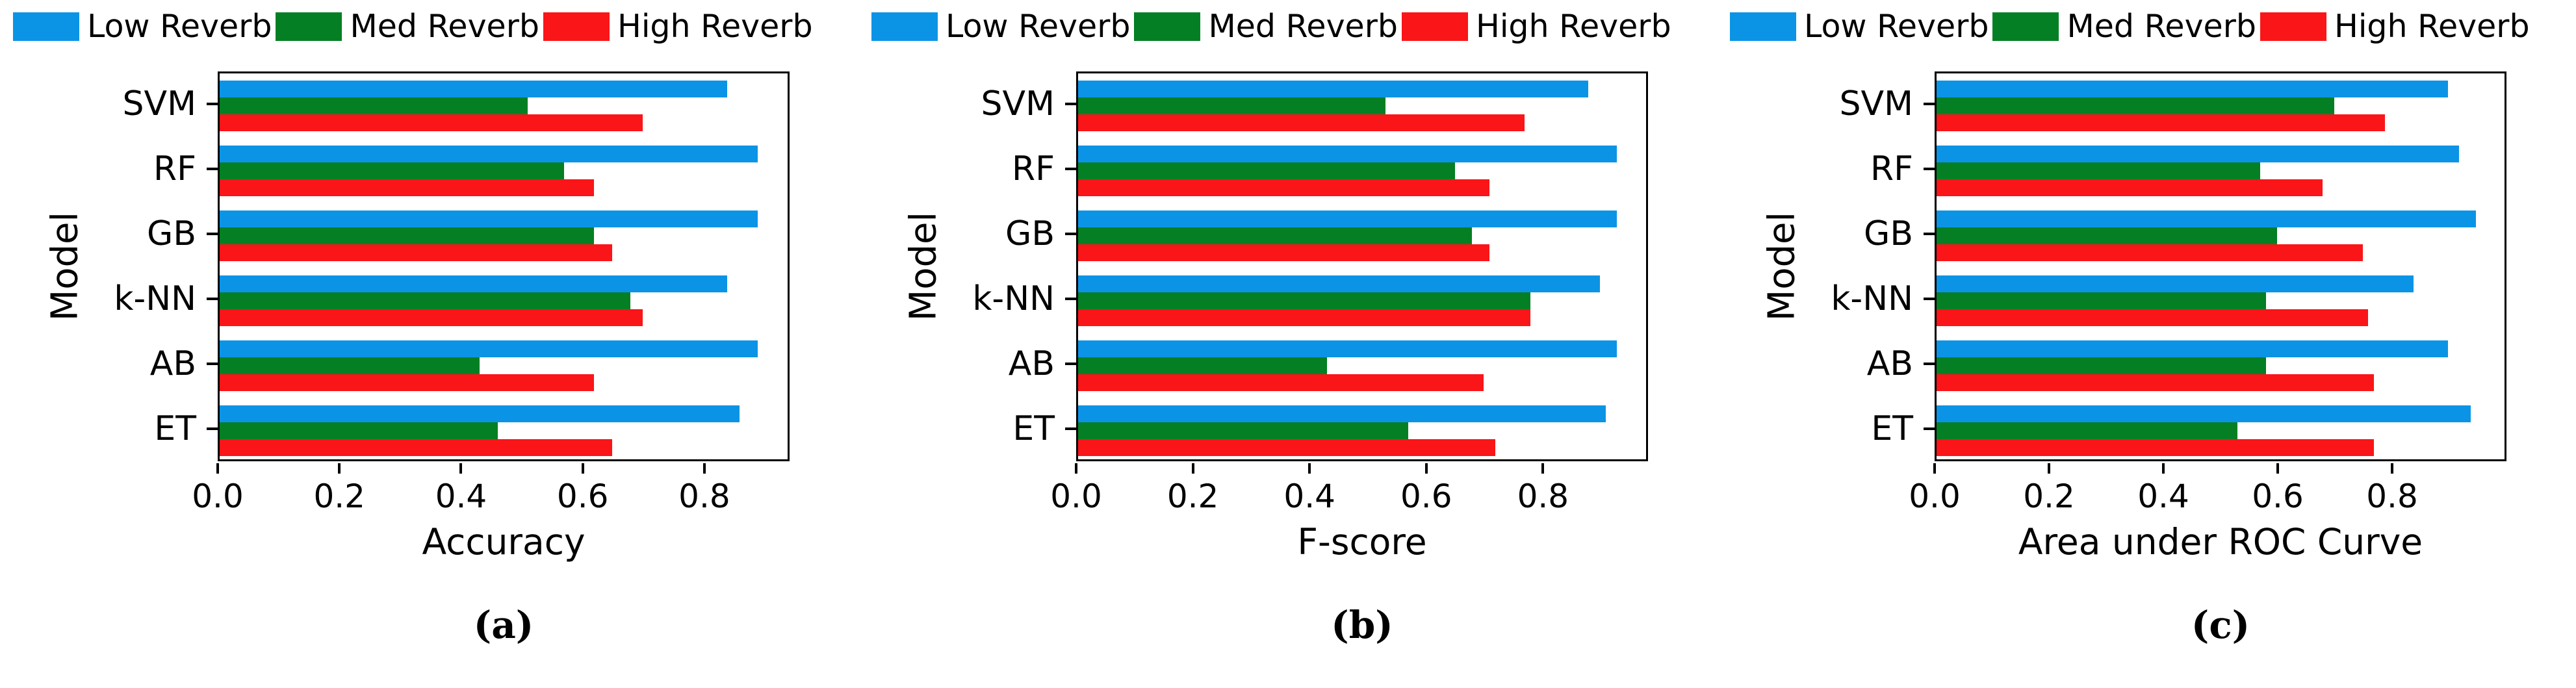  What do you see at coordinates (2049, 496) in the screenshot?
I see `x-tick-label: 0.2` at bounding box center [2049, 496].